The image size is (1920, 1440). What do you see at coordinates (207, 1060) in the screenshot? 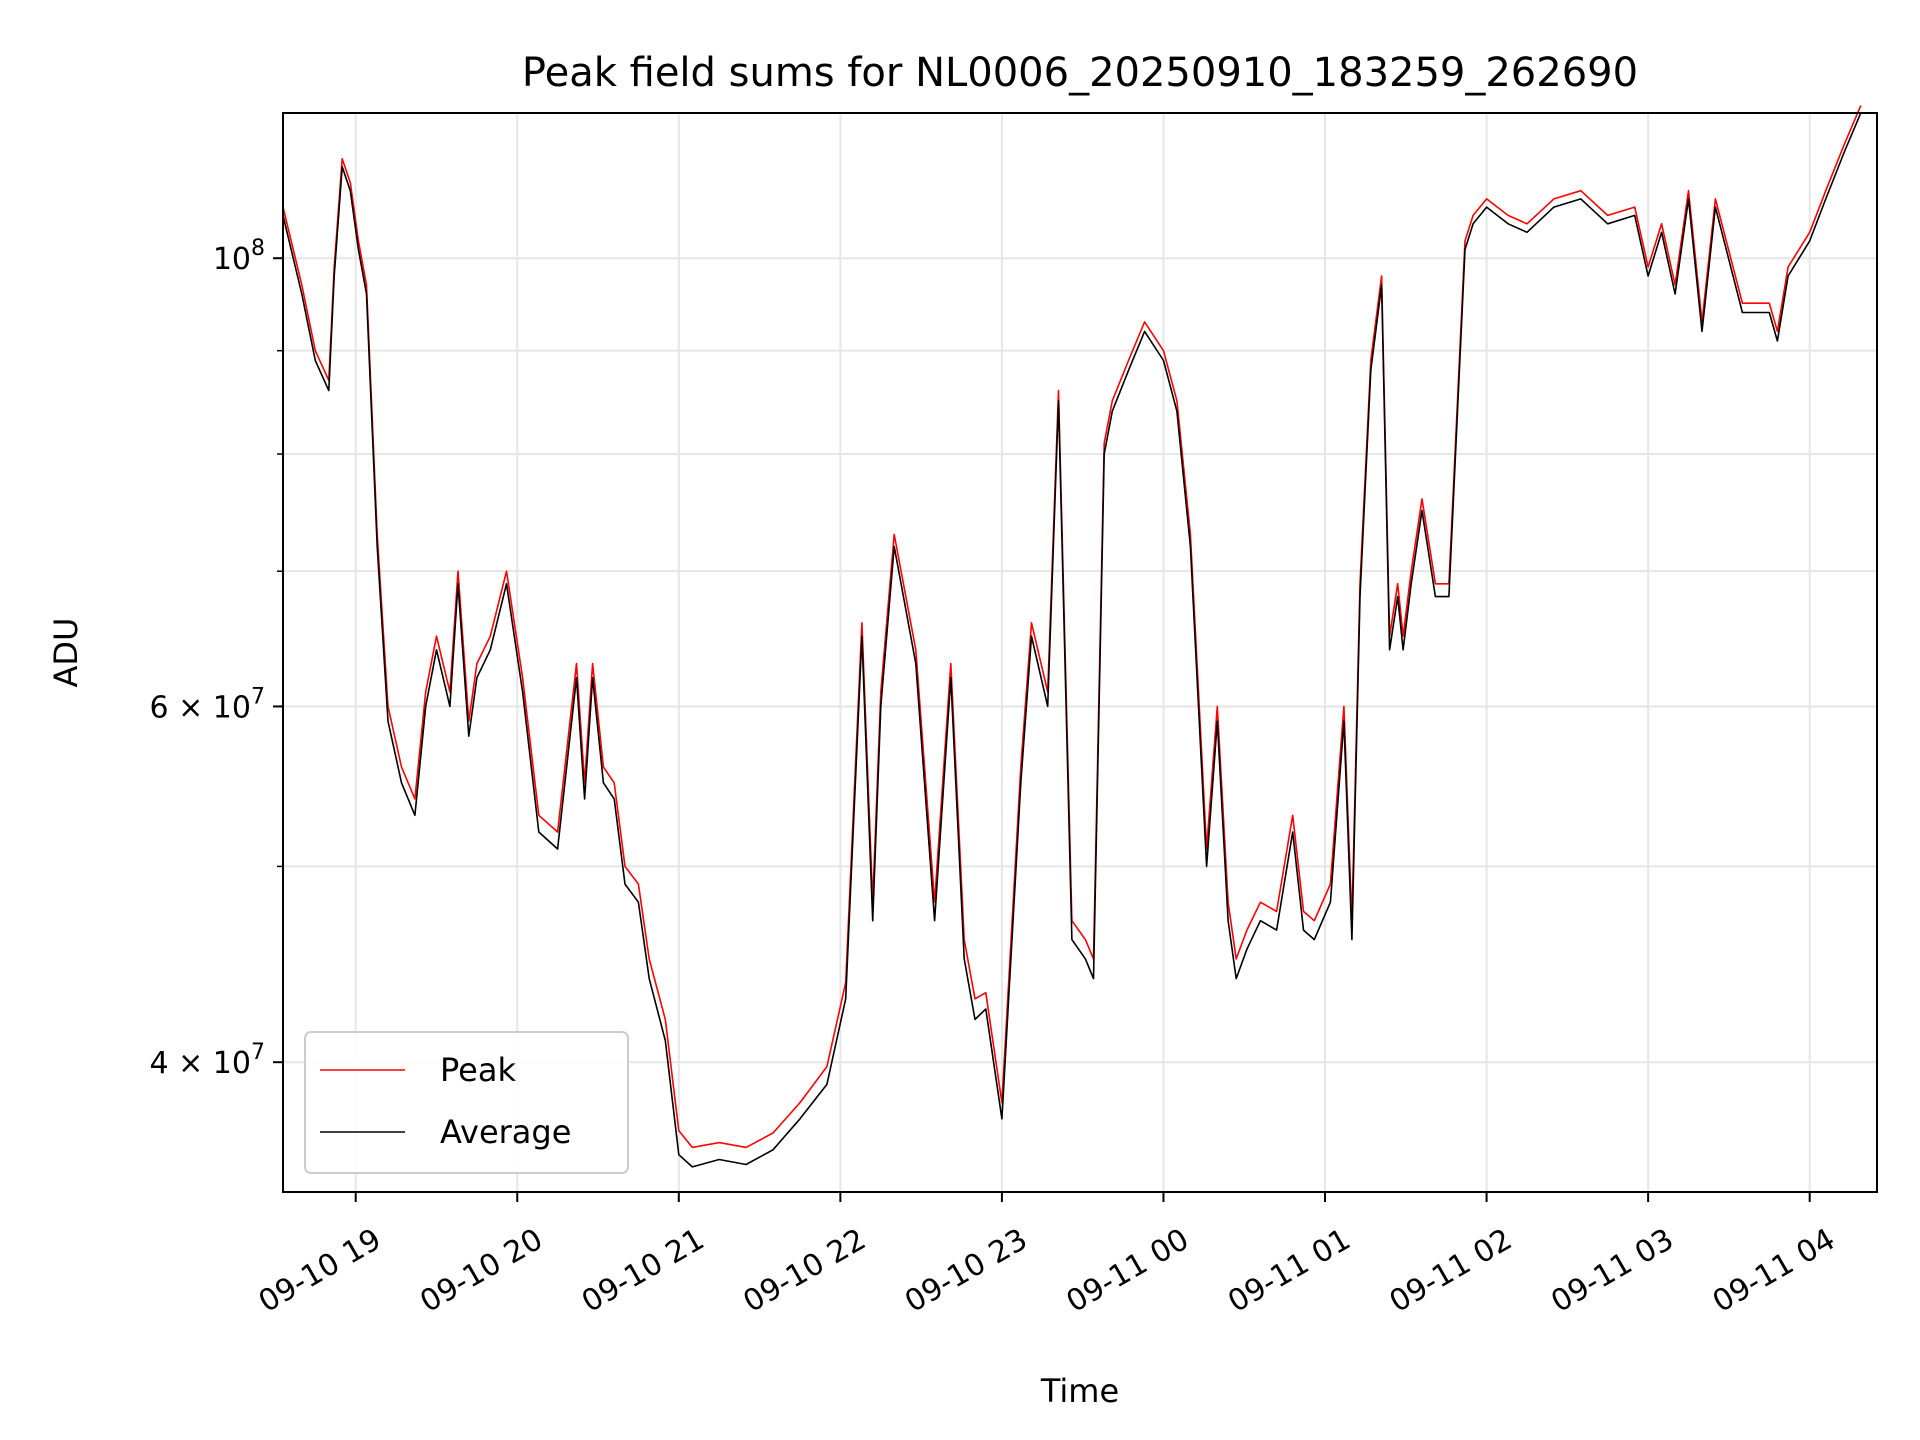
I see `y-tick-label: 4 × 107` at bounding box center [207, 1060].